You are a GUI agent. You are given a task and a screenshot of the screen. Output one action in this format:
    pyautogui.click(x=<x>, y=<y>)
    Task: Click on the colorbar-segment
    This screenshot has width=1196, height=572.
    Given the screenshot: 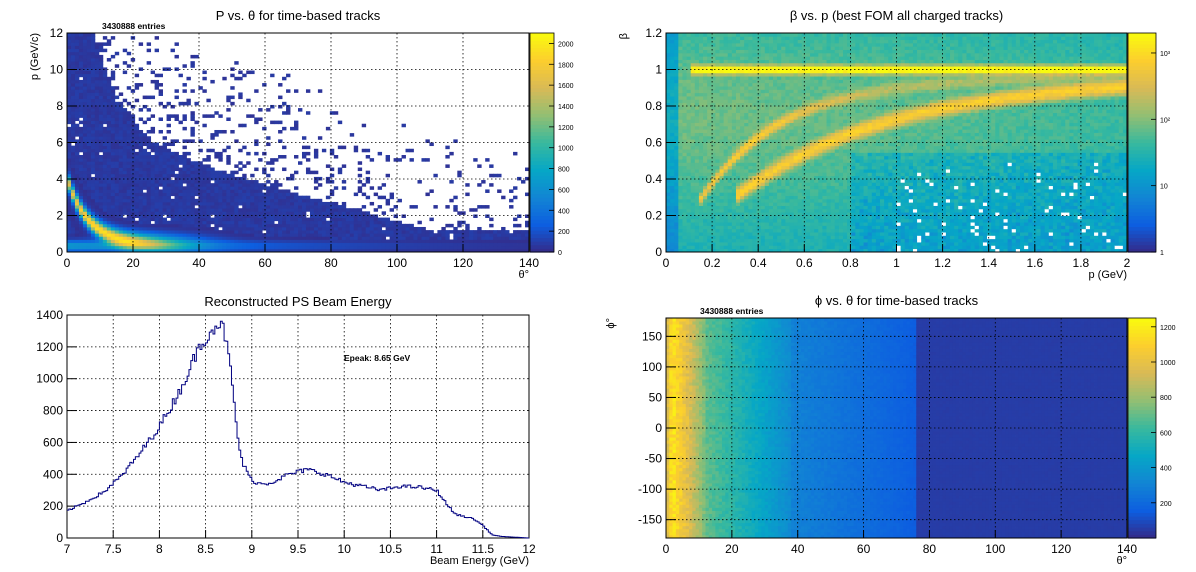 What is the action you would take?
    pyautogui.click(x=542, y=225)
    